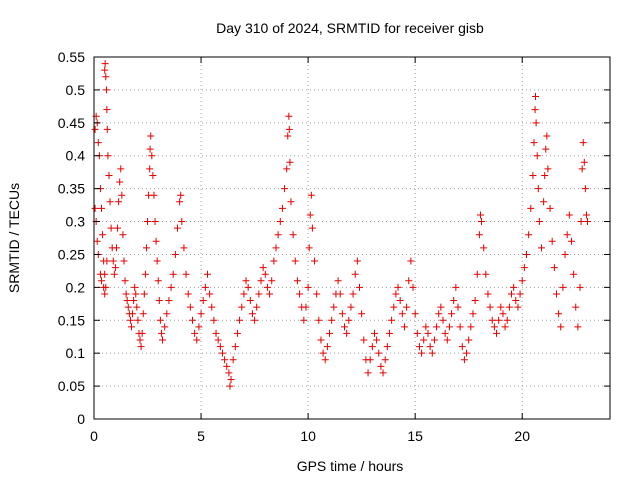 The width and height of the screenshot is (640, 480). I want to click on x-axis-label: GPS time / hours, so click(350, 466).